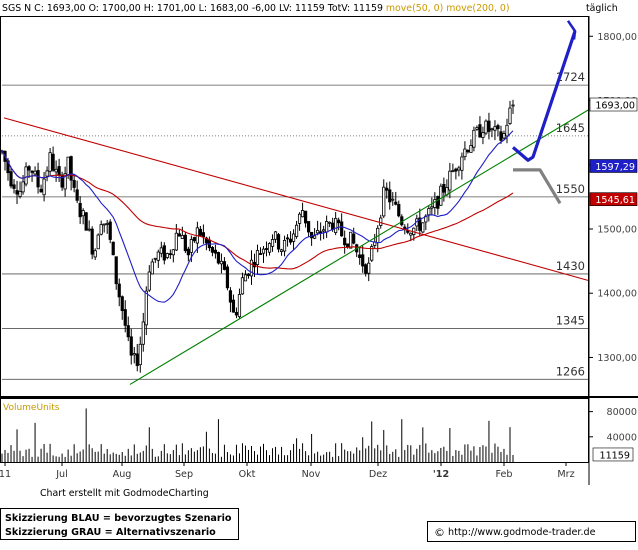 The image size is (638, 550). What do you see at coordinates (522, 532) in the screenshot?
I see `website-url: http://www.godmode-trader.de` at bounding box center [522, 532].